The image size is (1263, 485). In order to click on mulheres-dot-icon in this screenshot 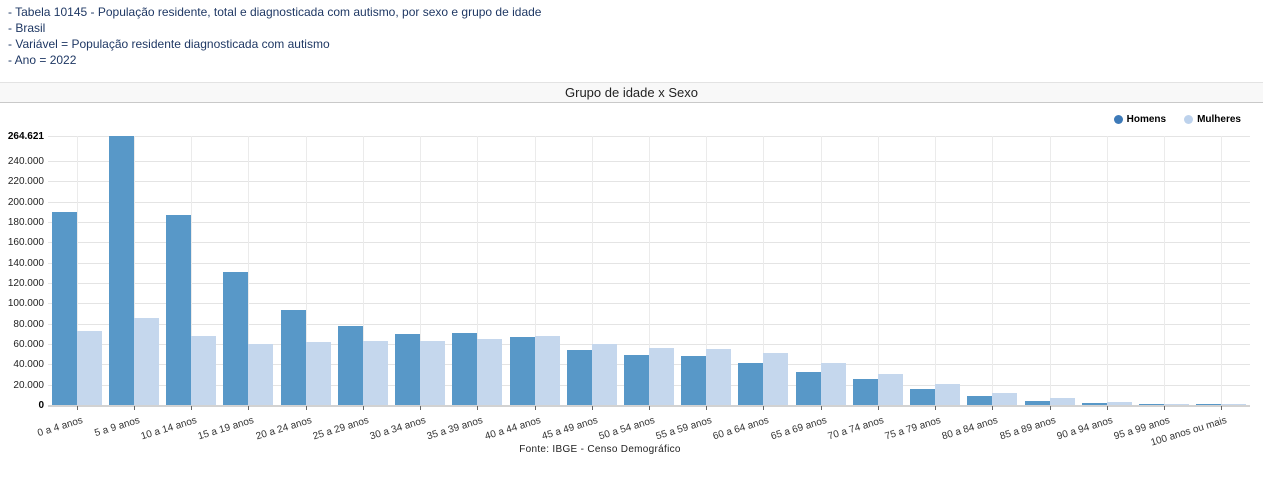, I will do `click(1189, 119)`.